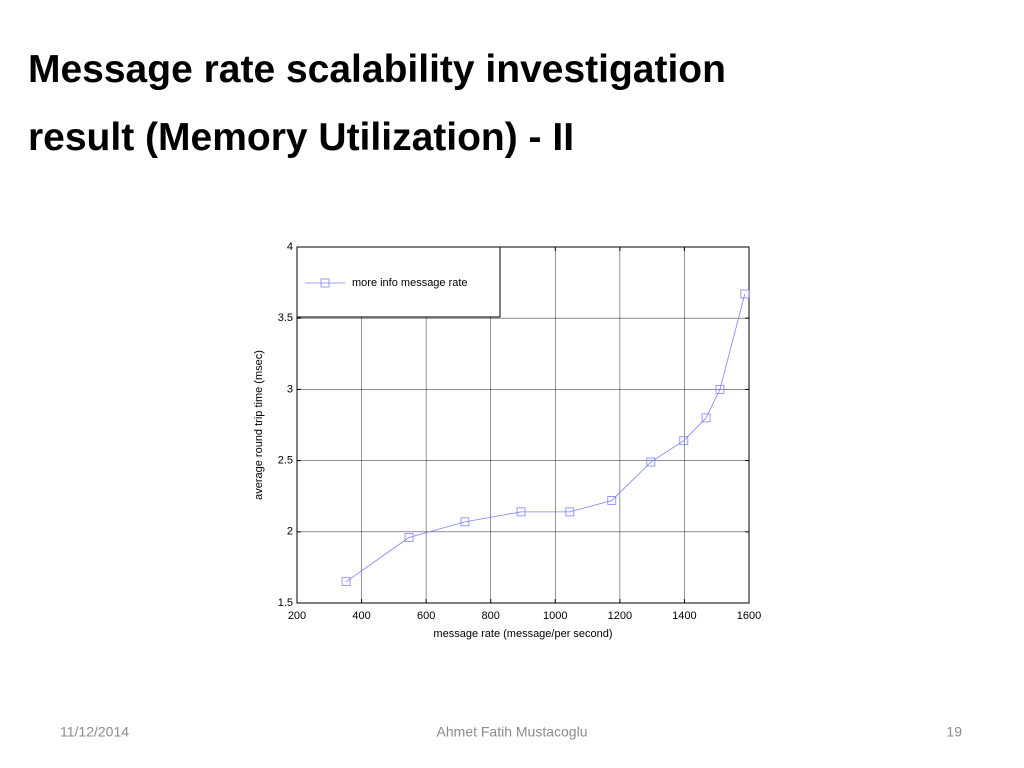 This screenshot has width=1024, height=768. What do you see at coordinates (512, 732) in the screenshot?
I see `footer-author: Ahmet Fatih Mustacoglu` at bounding box center [512, 732].